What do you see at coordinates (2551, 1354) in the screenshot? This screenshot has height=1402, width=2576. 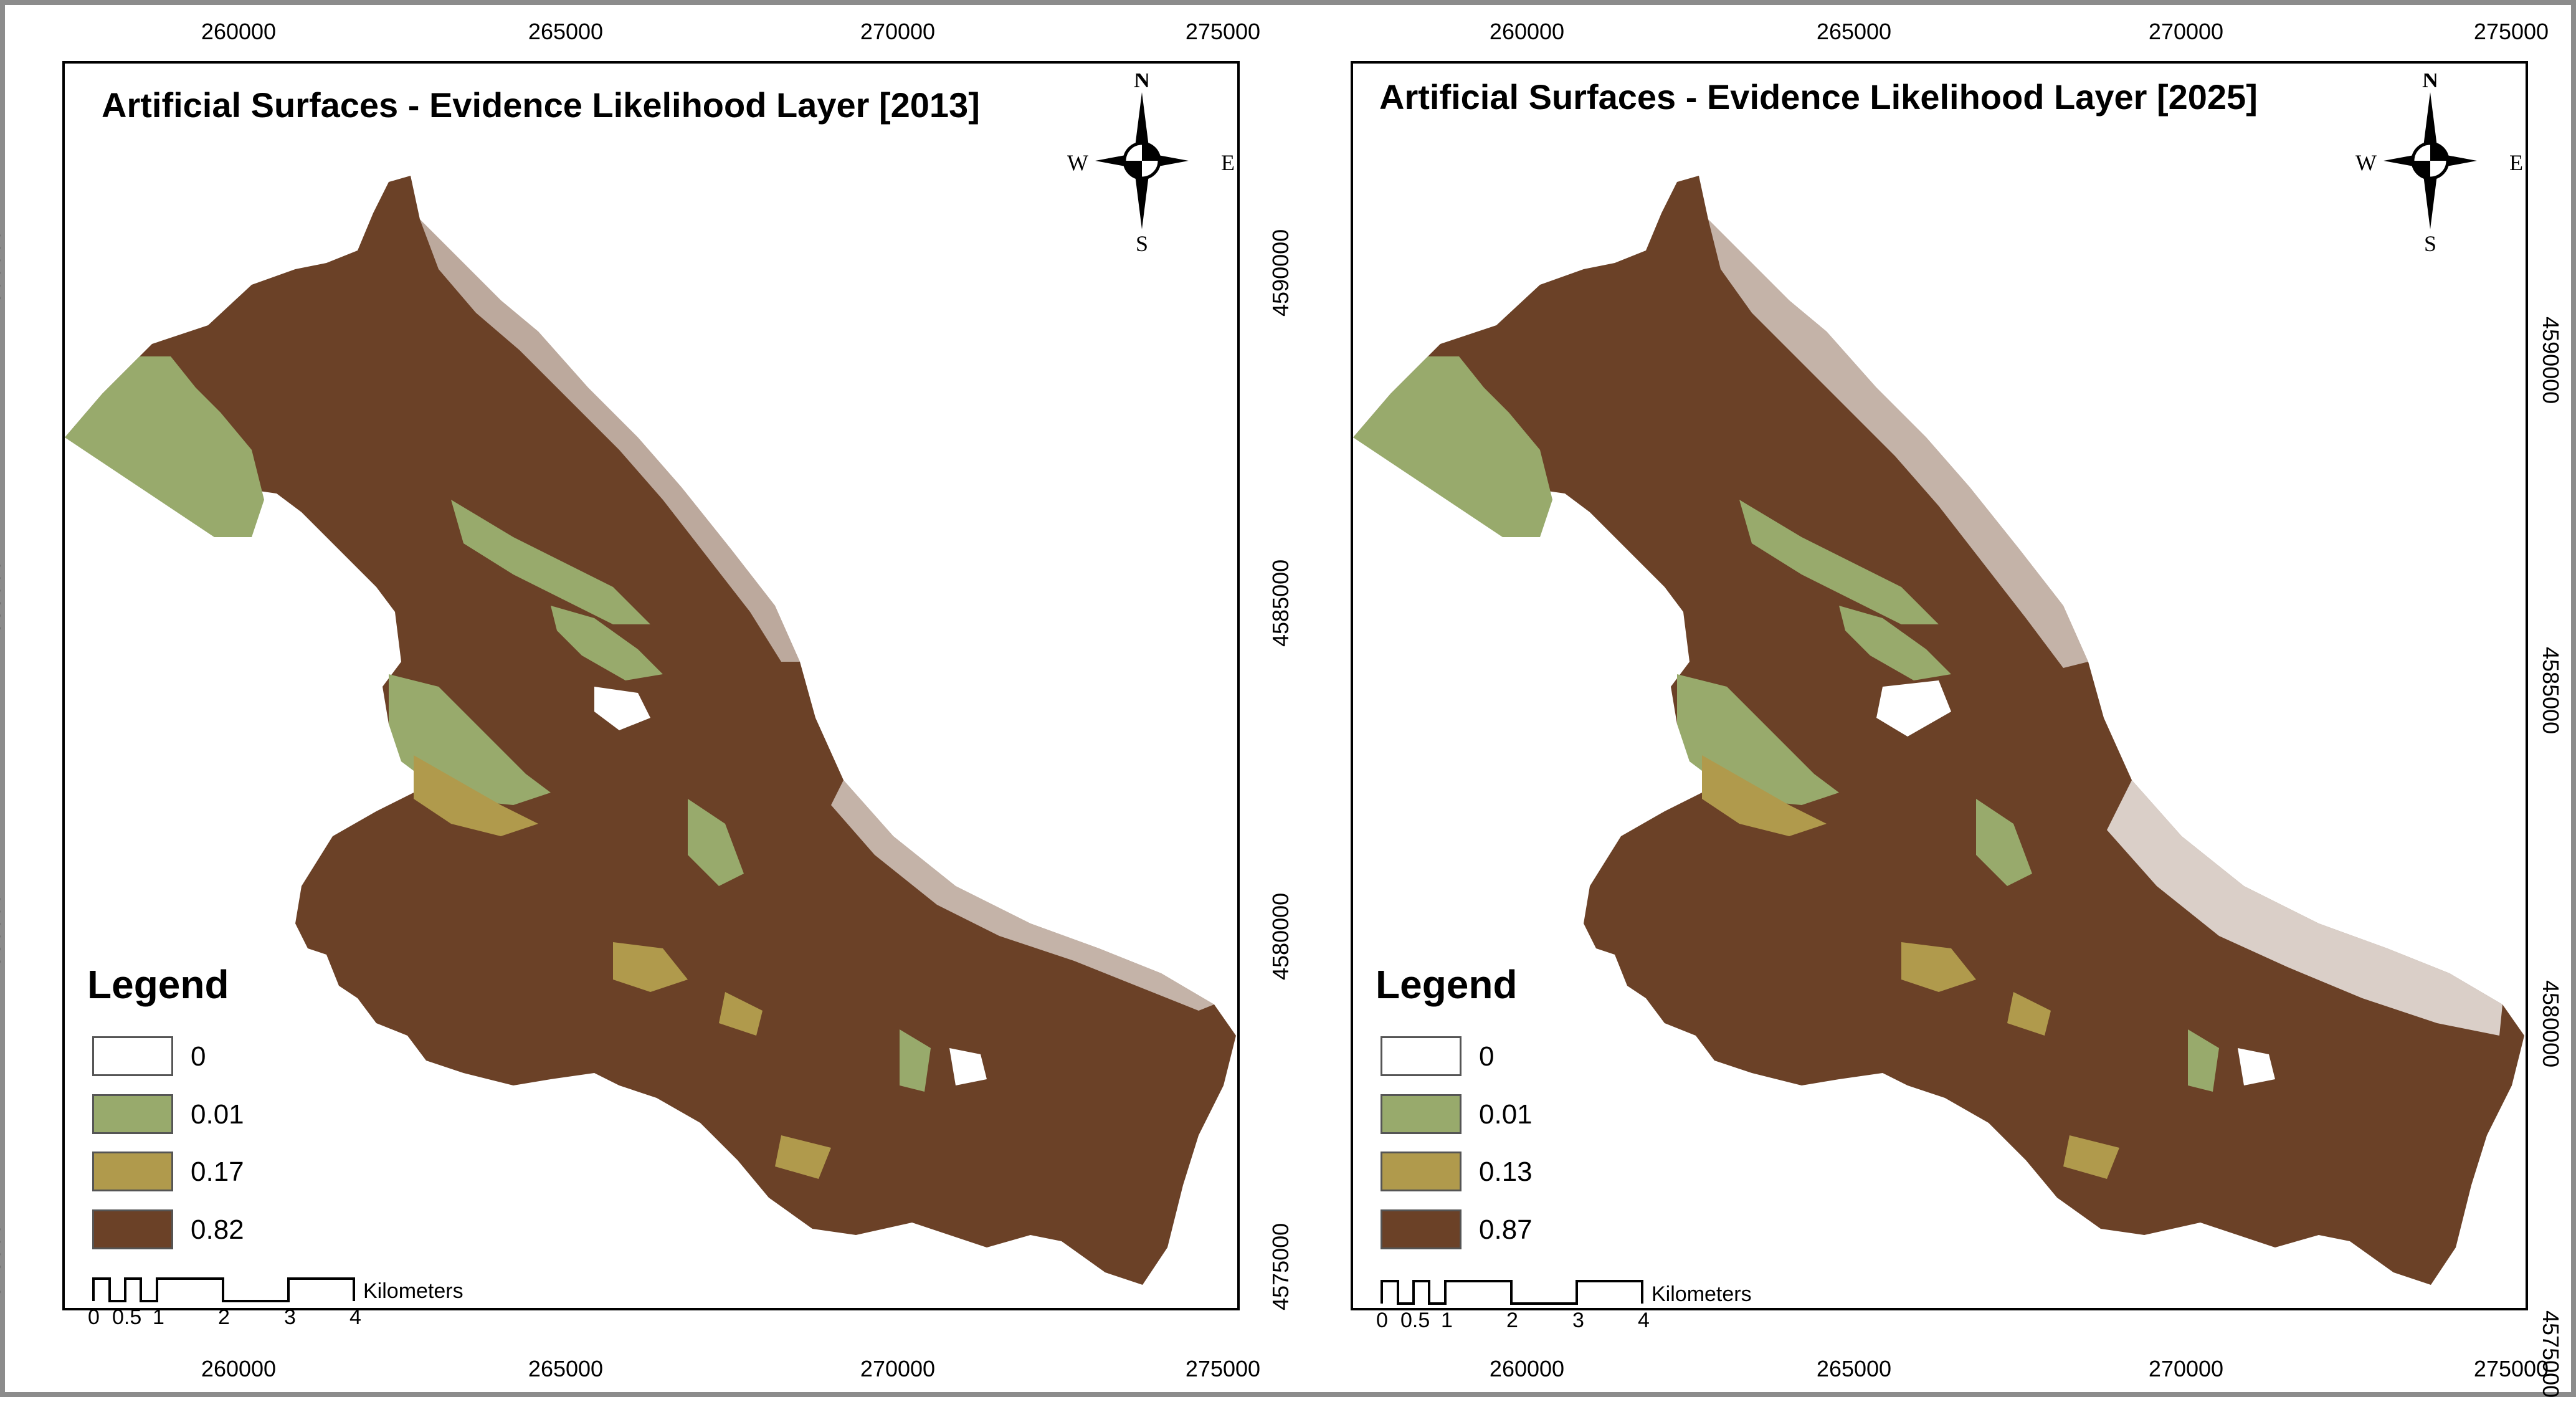 I see `northing-tick-right: 4575000` at bounding box center [2551, 1354].